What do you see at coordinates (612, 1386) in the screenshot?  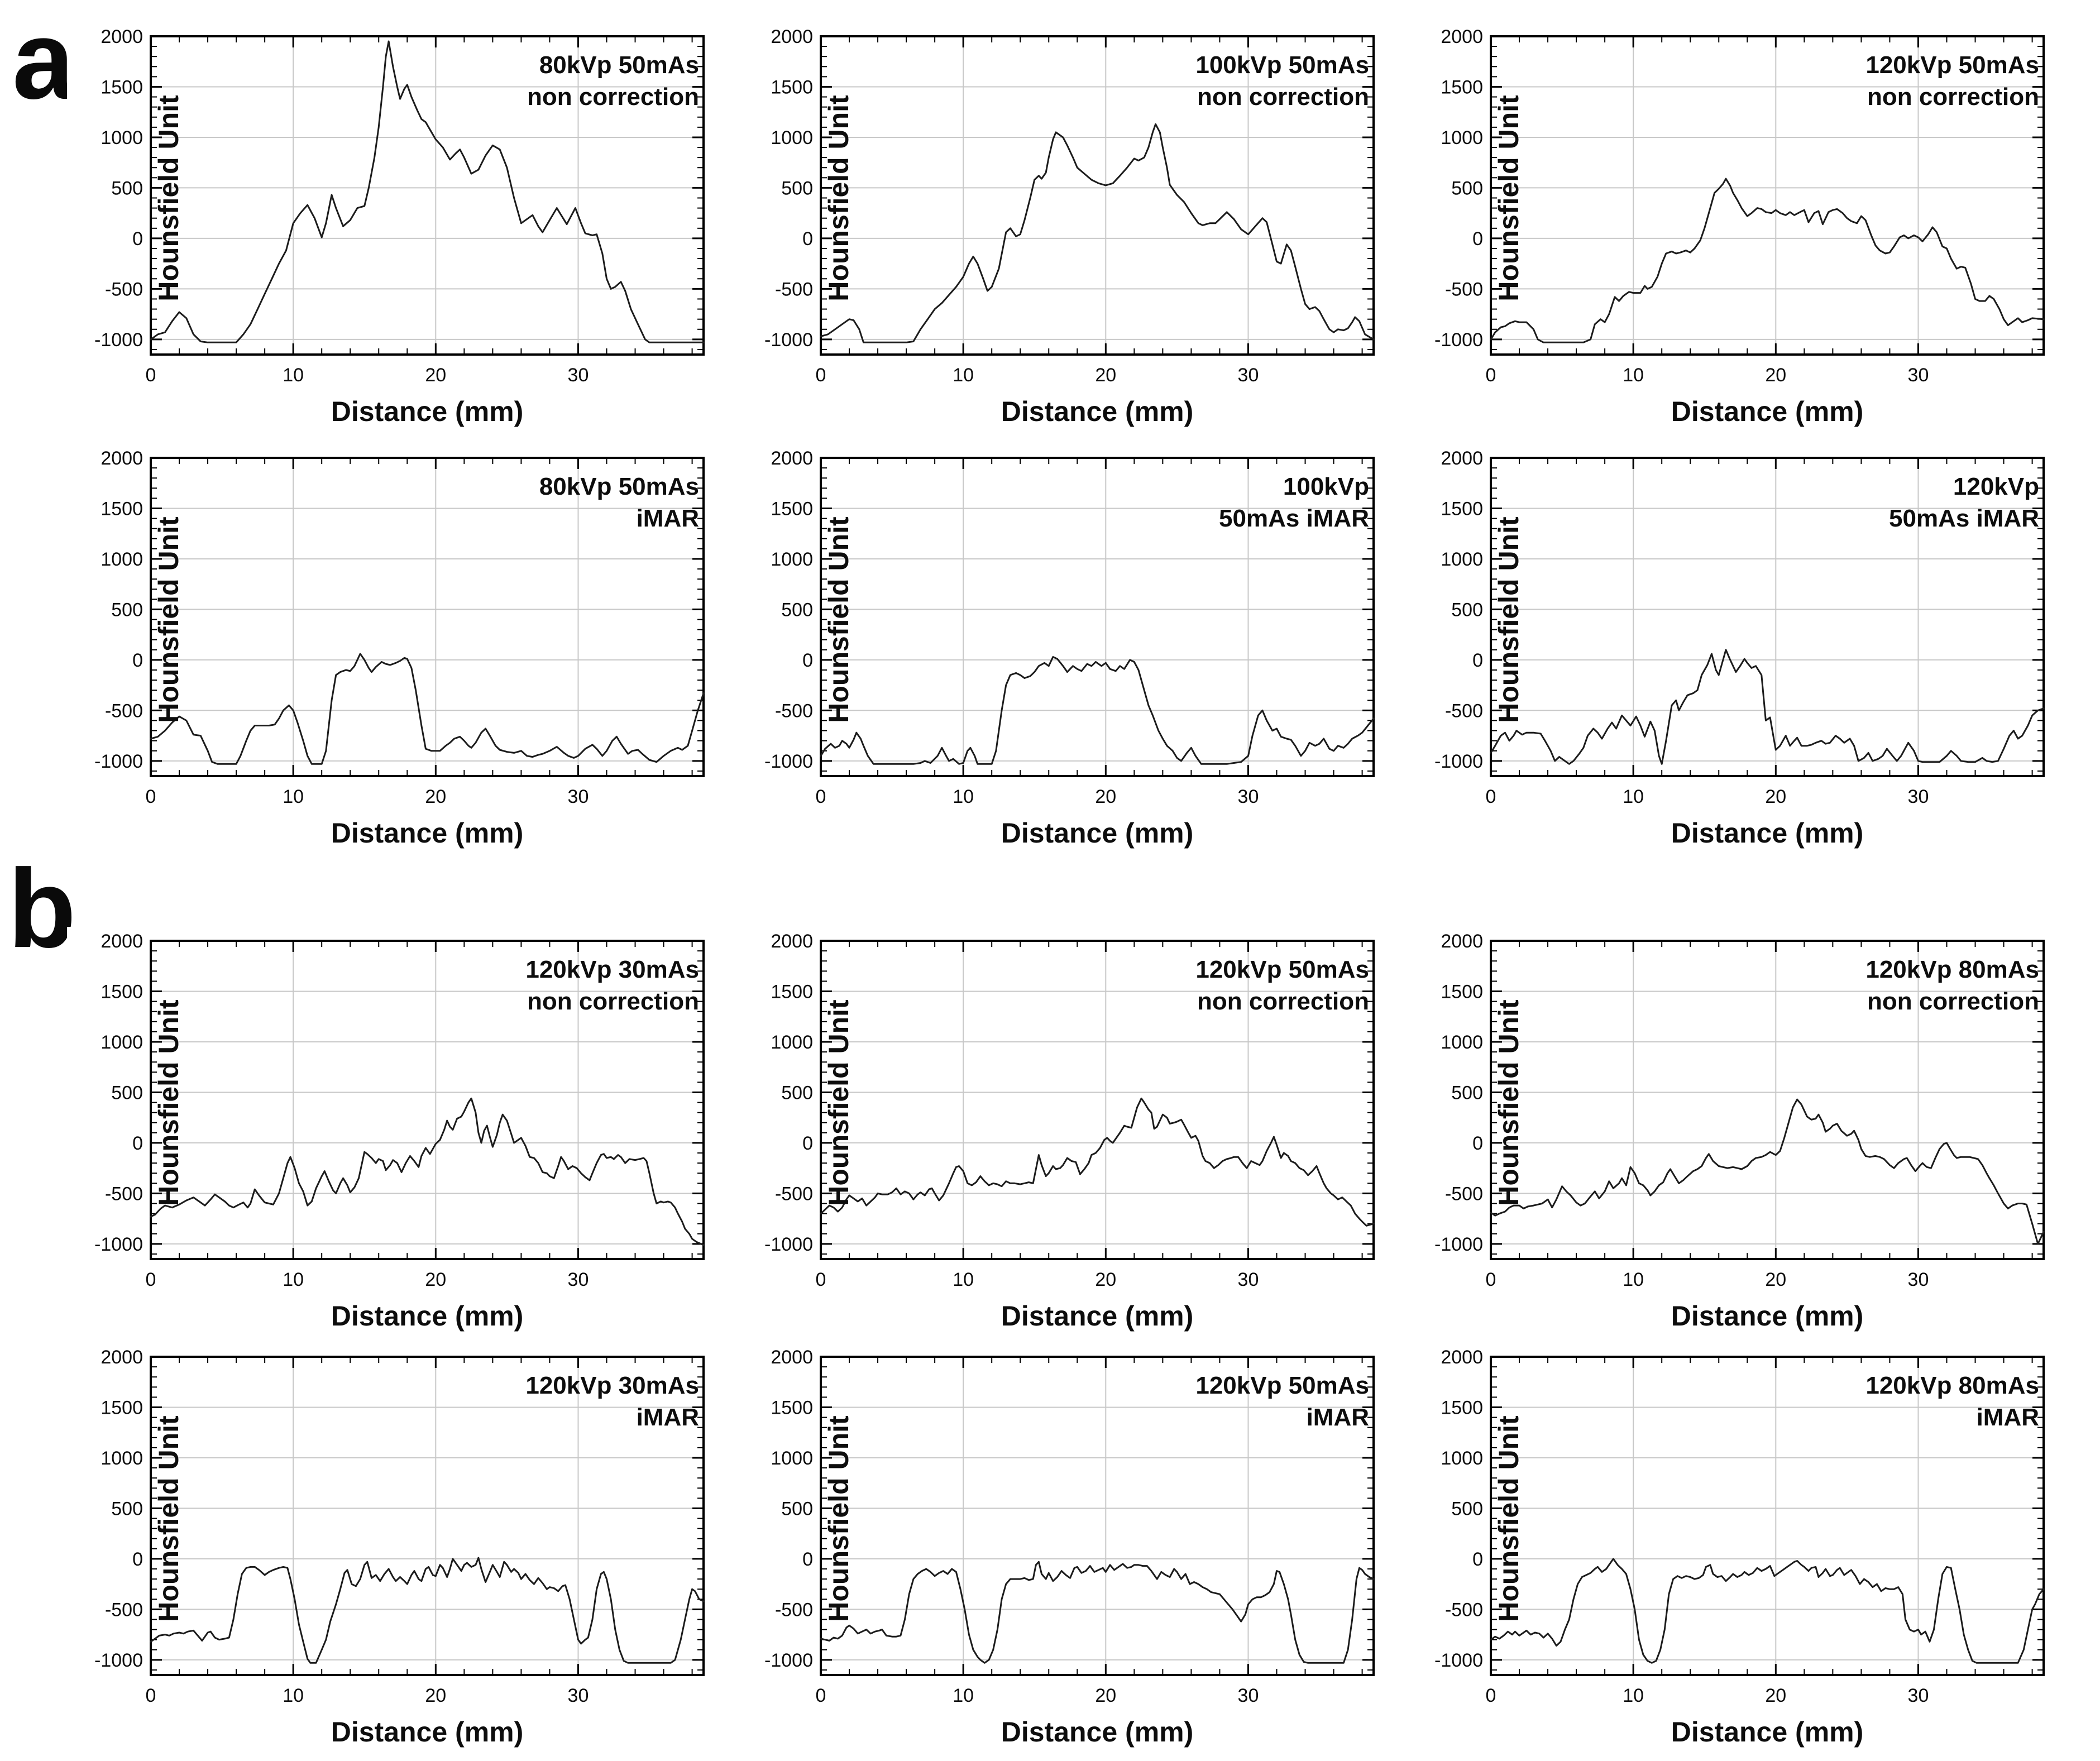 I see `chart-title-line1: 120kVp 30mAs` at bounding box center [612, 1386].